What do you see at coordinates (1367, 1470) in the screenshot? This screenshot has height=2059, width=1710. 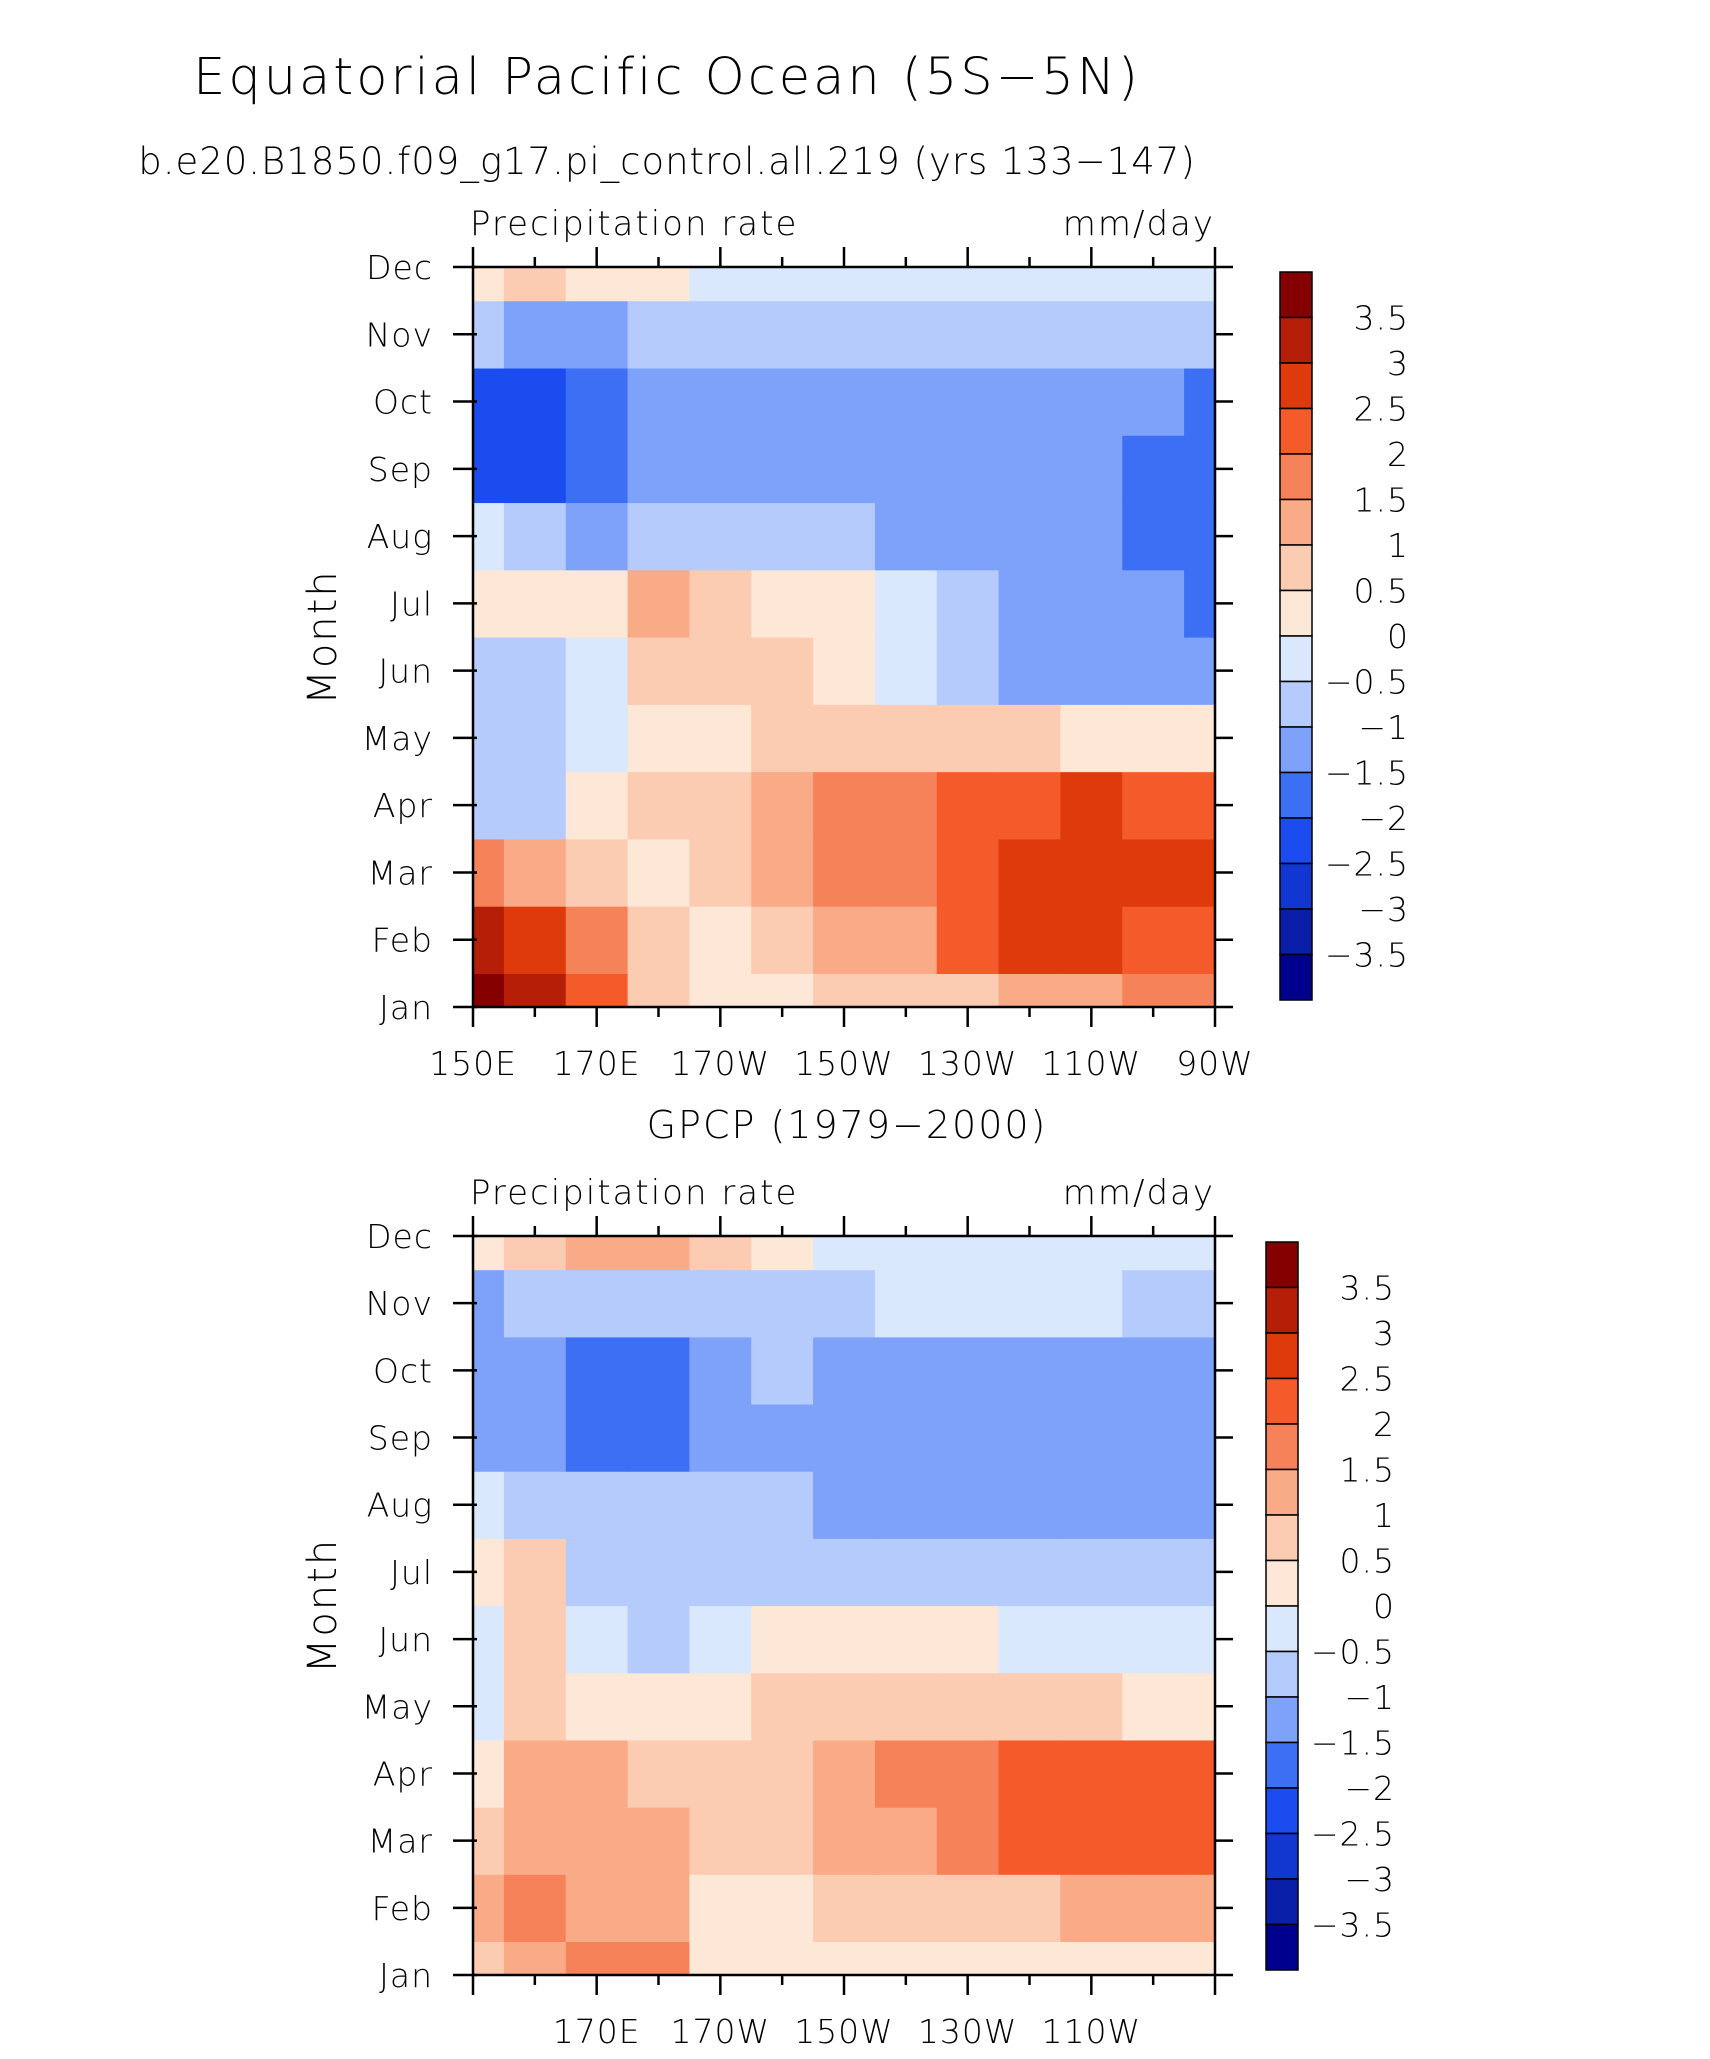 I see `colorbar-label: 1.5` at bounding box center [1367, 1470].